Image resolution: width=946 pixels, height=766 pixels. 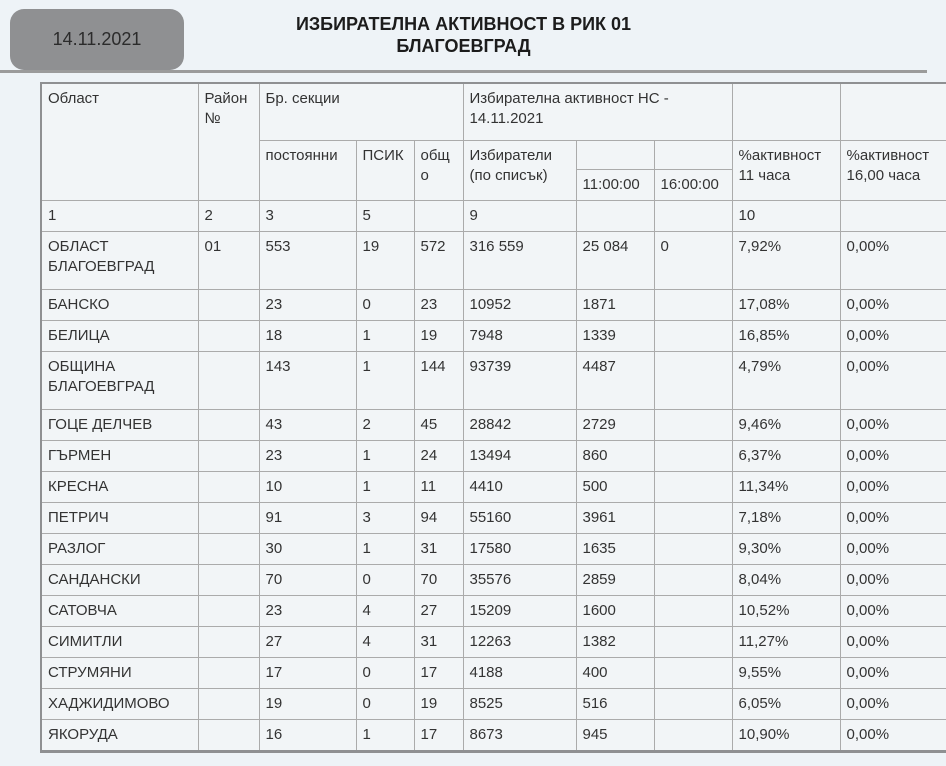 I want to click on cell-psik: 3, so click(x=385, y=517).